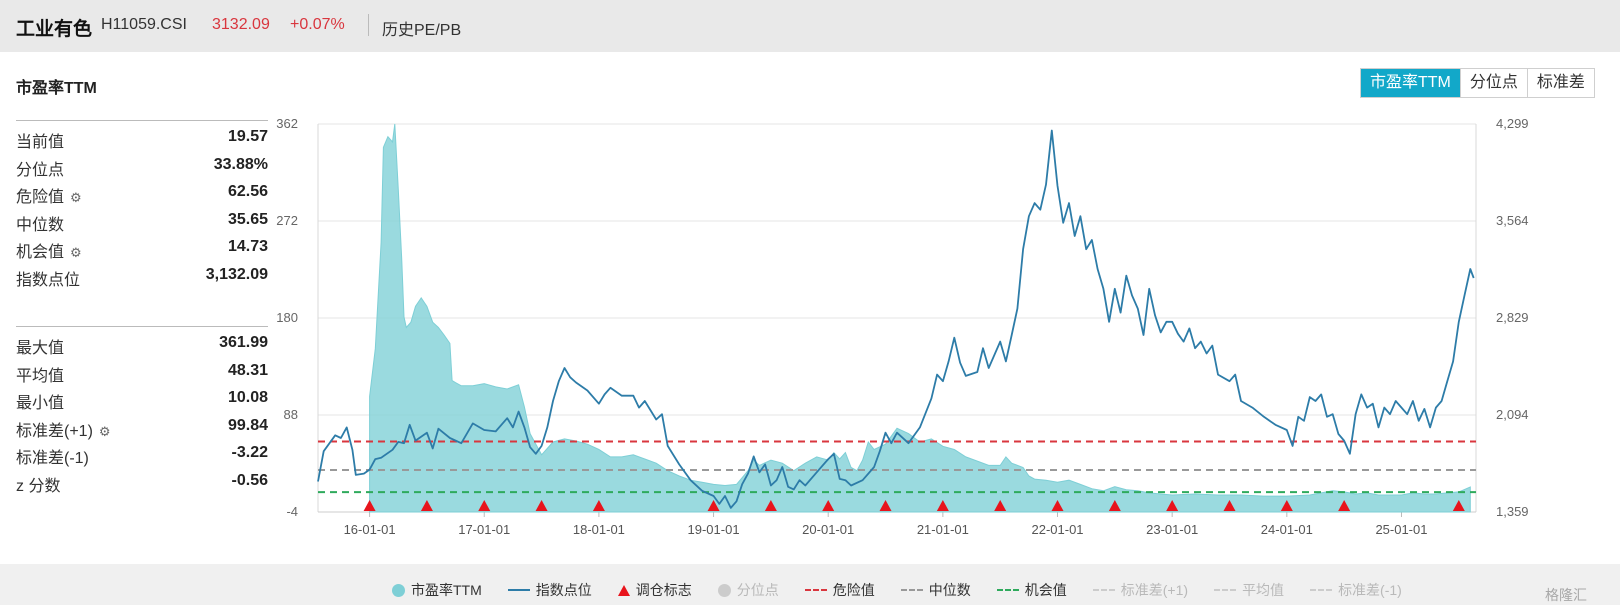 This screenshot has width=1620, height=605. Describe the element at coordinates (1560, 83) in the screenshot. I see `tab-std-dev: 标准差` at that location.